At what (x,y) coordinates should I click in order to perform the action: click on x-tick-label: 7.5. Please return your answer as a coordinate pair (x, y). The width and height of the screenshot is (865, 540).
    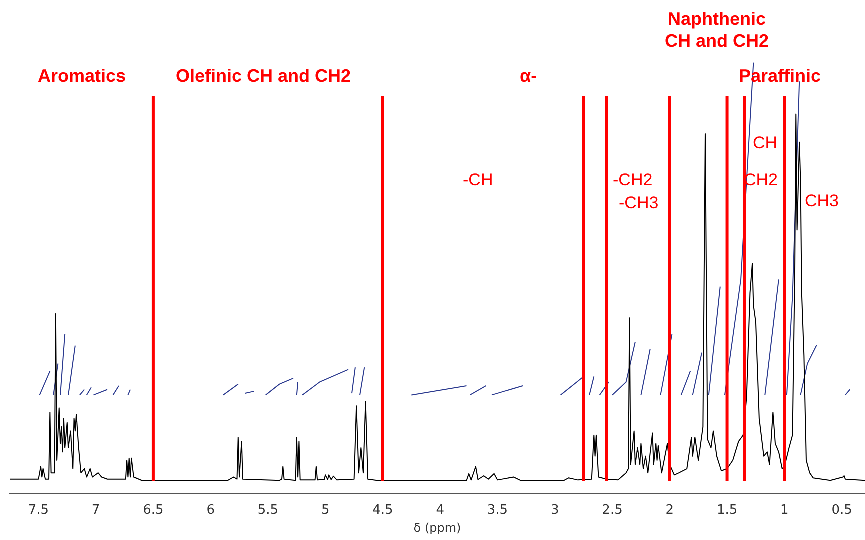
    Looking at the image, I should click on (39, 510).